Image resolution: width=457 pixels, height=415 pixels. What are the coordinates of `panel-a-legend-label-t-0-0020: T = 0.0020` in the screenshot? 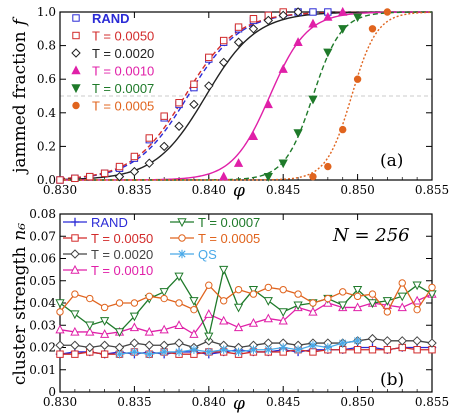 It's located at (123, 53).